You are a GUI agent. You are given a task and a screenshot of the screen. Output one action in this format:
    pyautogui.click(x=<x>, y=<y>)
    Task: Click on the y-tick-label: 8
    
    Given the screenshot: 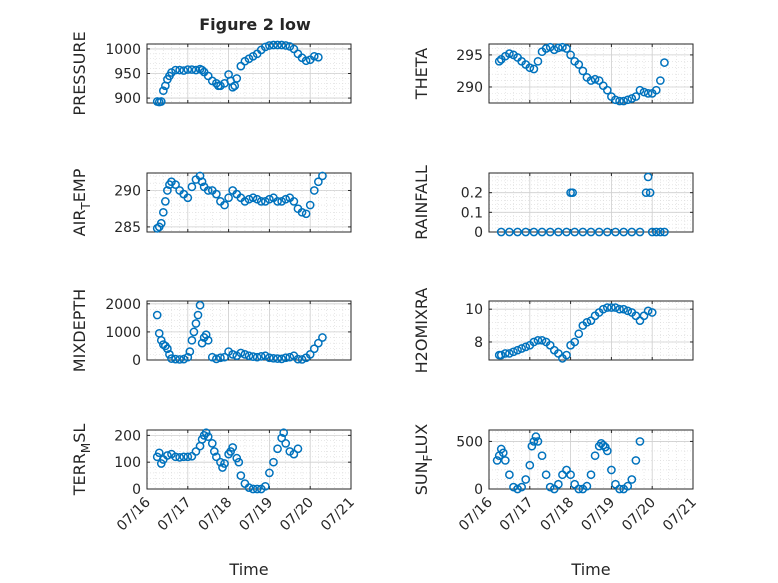 What is the action you would take?
    pyautogui.click(x=478, y=343)
    